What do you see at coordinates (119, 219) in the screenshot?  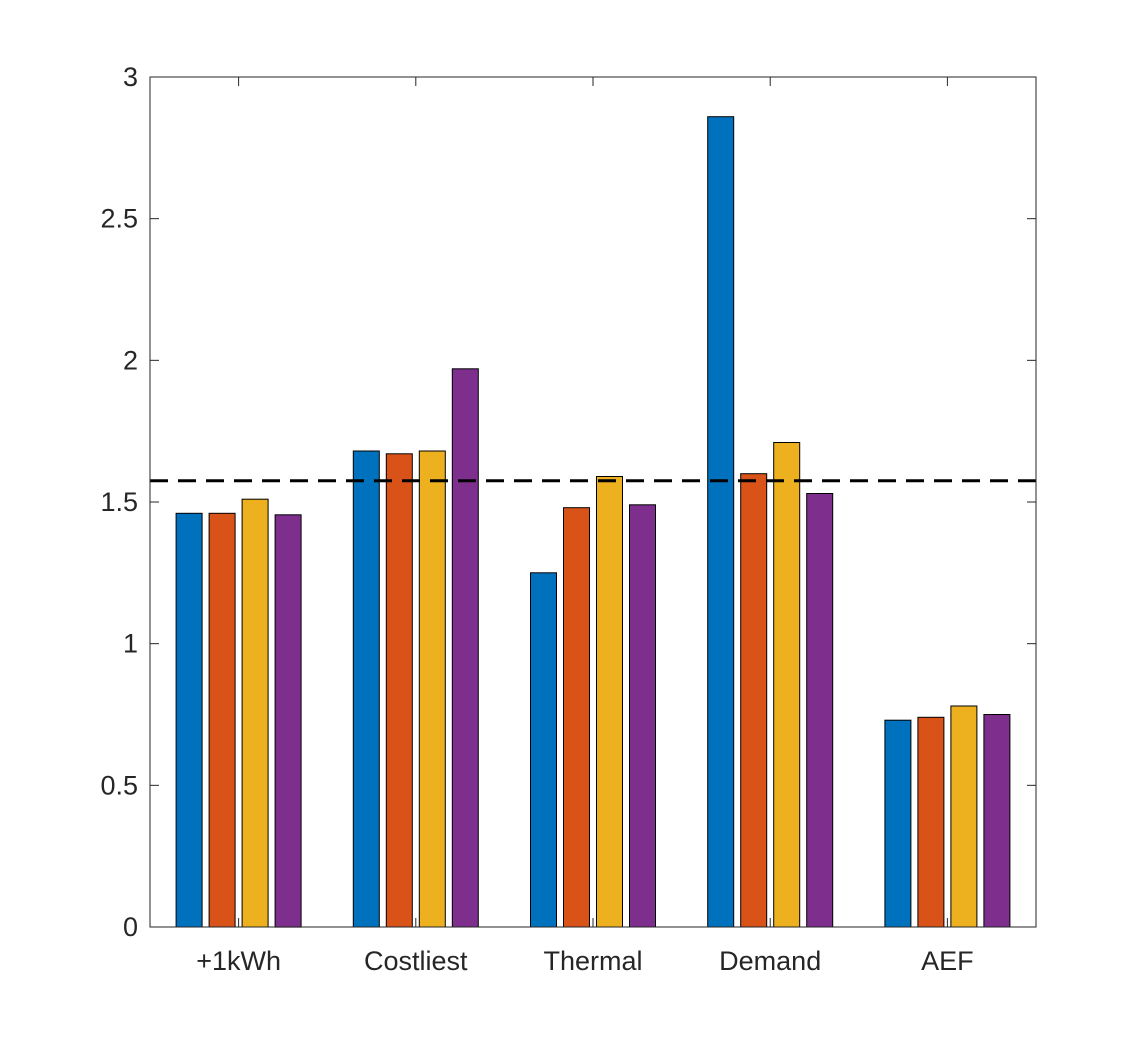 I see `y-tick-label: 2.5` at bounding box center [119, 219].